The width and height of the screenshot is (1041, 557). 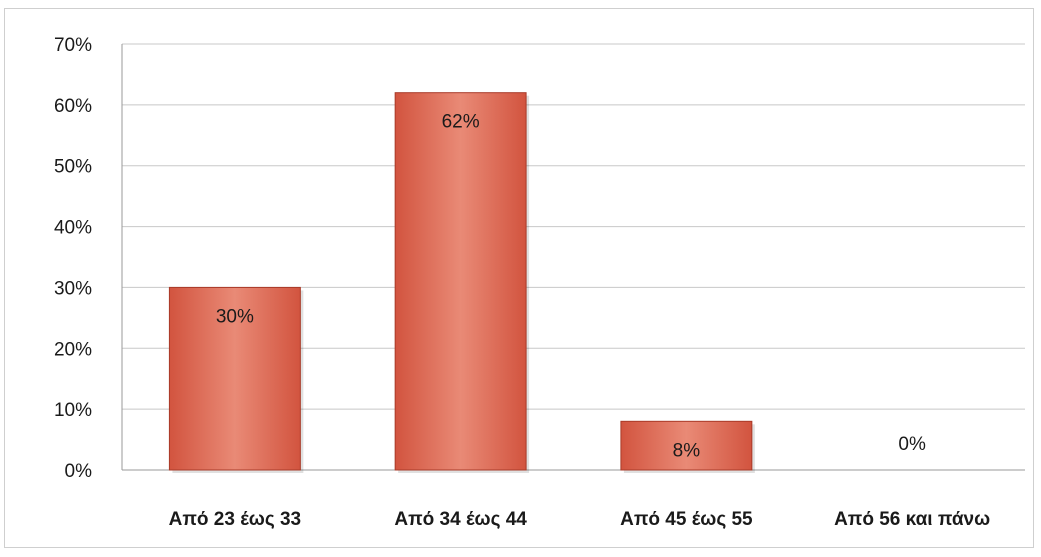 I want to click on data-label: 8%, so click(x=687, y=450).